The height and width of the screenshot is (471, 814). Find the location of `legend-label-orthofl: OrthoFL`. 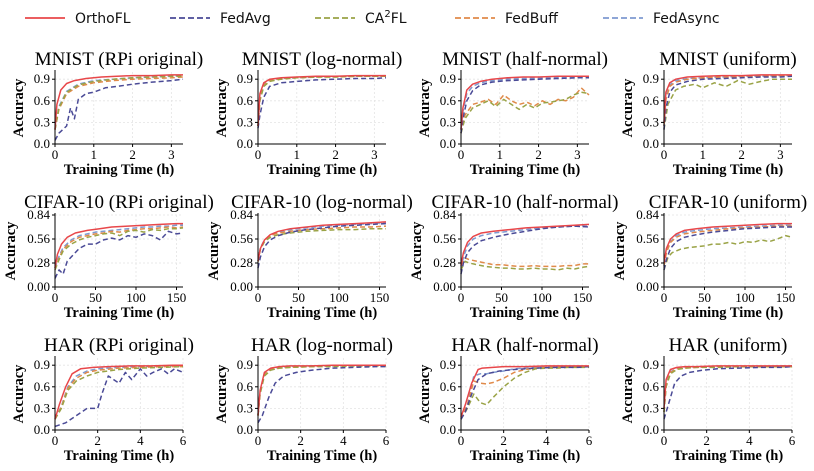

legend-label-orthofl: OrthoFL is located at coordinates (103, 19).